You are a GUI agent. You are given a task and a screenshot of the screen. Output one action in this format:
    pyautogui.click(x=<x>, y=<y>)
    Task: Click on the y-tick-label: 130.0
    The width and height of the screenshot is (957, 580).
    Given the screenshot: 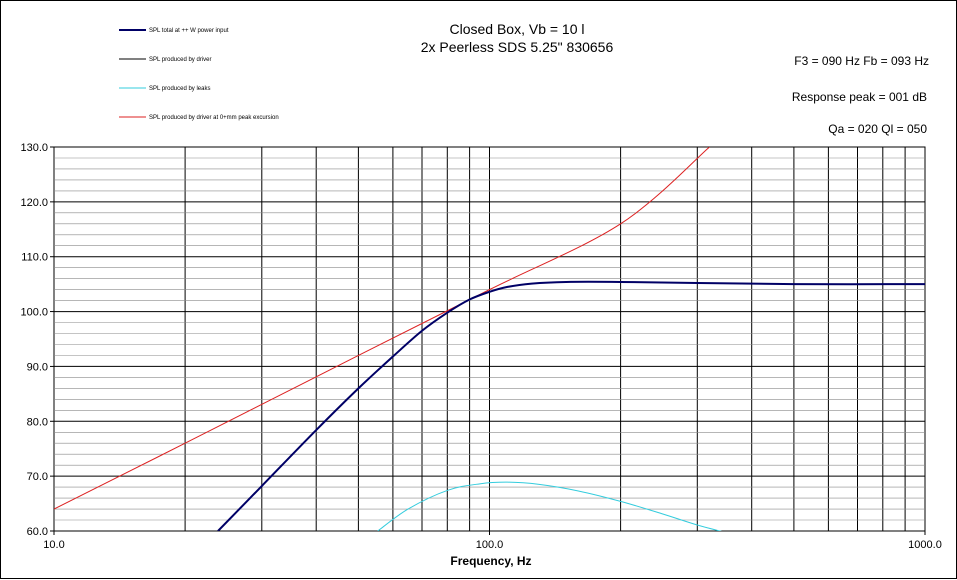 What is the action you would take?
    pyautogui.click(x=34, y=148)
    